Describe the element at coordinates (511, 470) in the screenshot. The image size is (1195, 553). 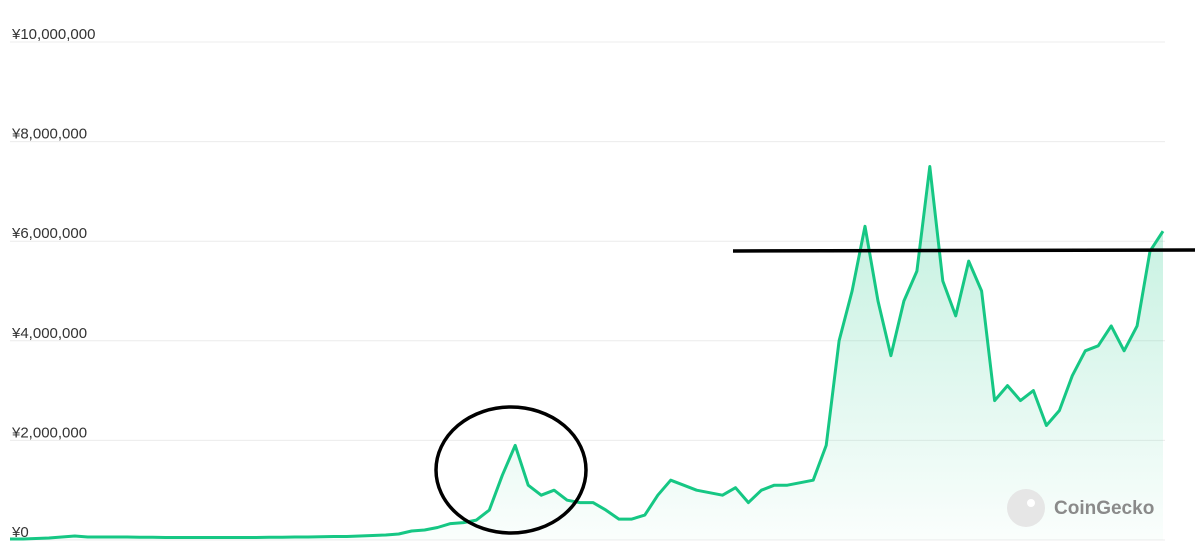
I see `annotation-circle` at that location.